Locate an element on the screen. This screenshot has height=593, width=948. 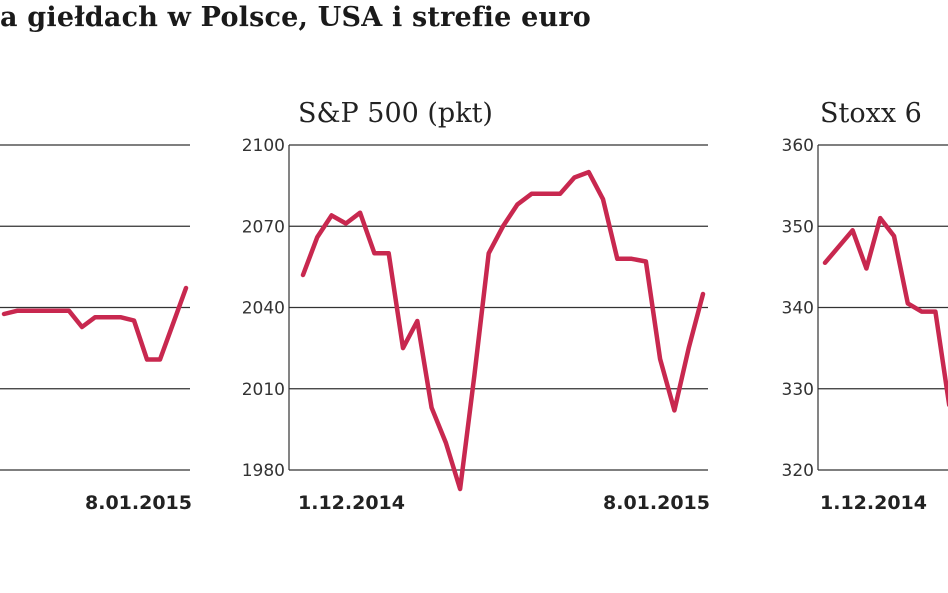
y-tick-label: 340 is located at coordinates (798, 309).